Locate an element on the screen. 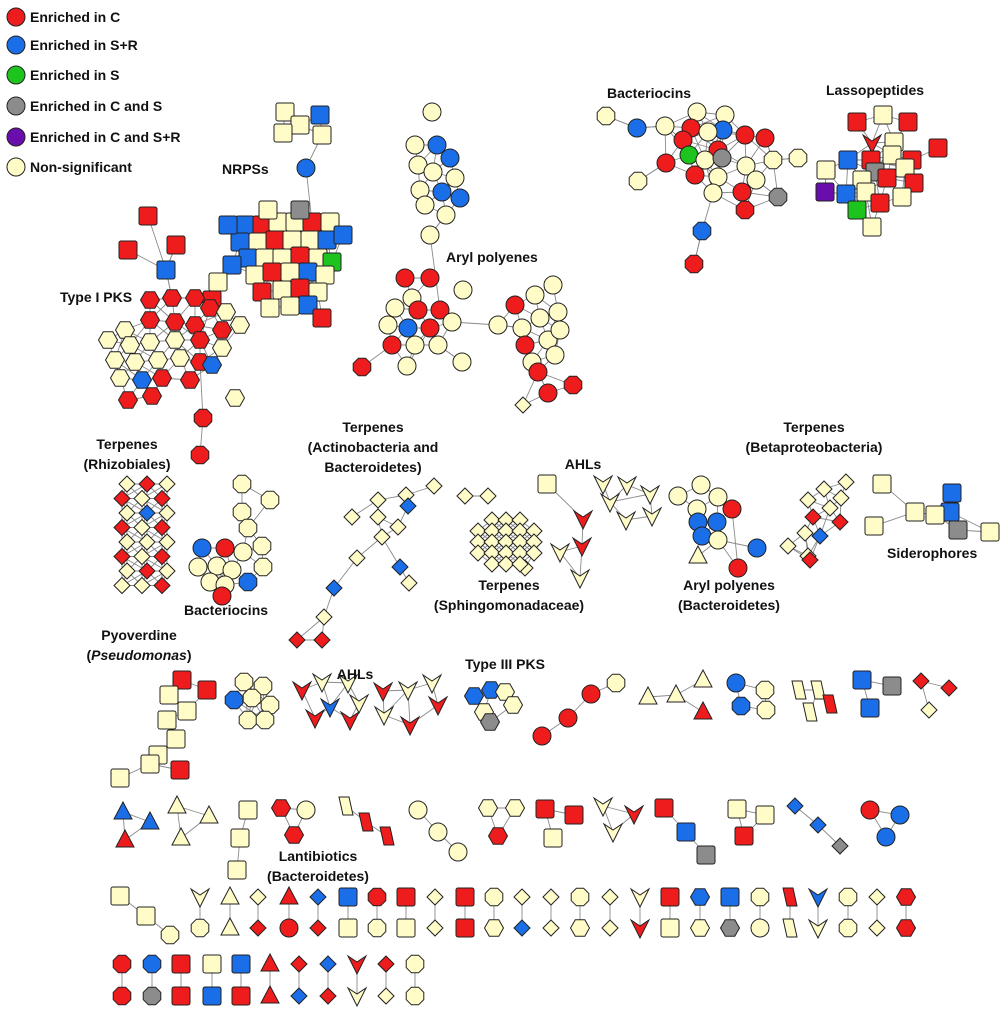  s2i-node-chevron-ns is located at coordinates (613, 833).